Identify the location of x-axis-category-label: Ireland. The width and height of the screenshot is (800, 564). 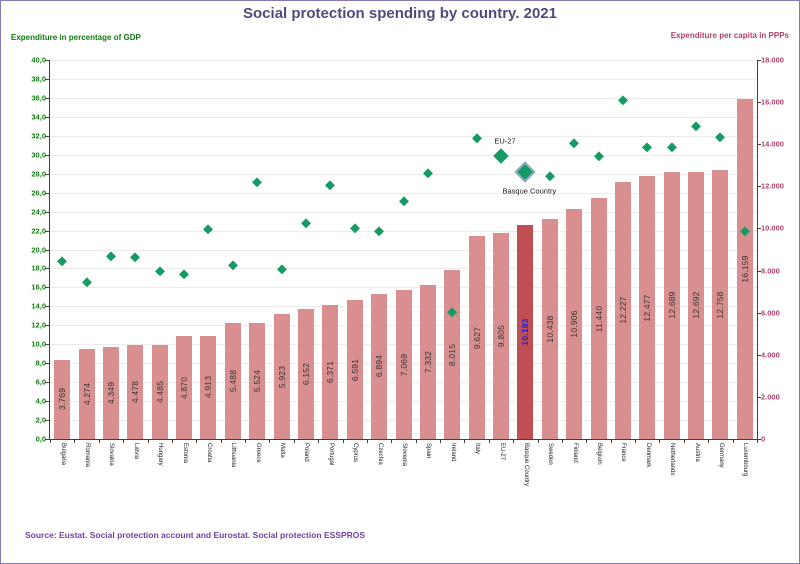
(452, 452).